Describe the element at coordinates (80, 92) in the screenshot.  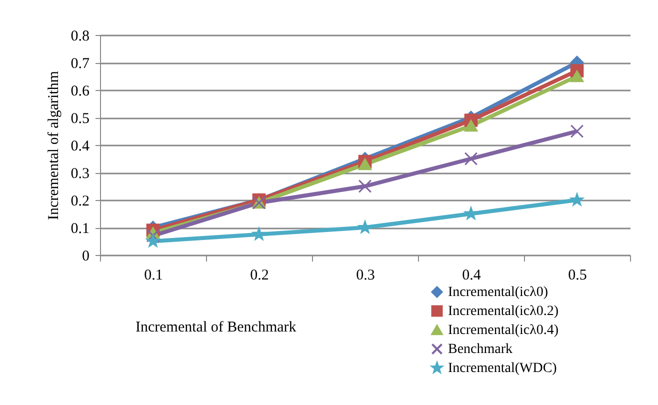
I see `y-tick-label: 0.6` at that location.